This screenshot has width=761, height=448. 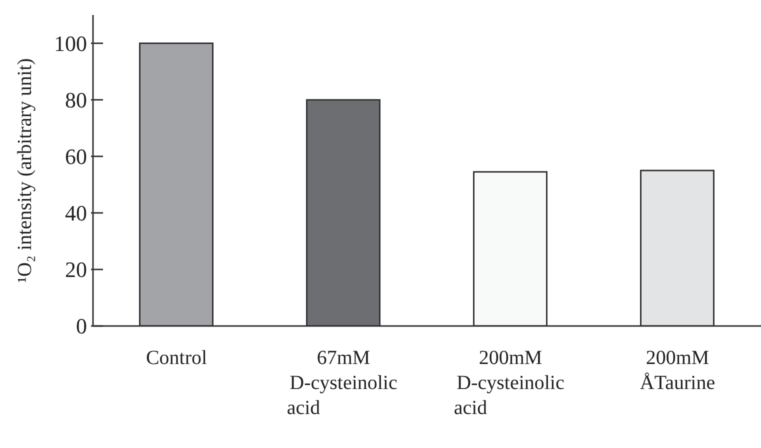 What do you see at coordinates (678, 370) in the screenshot?
I see `x-tick-label: 200mM ÅTaurine` at bounding box center [678, 370].